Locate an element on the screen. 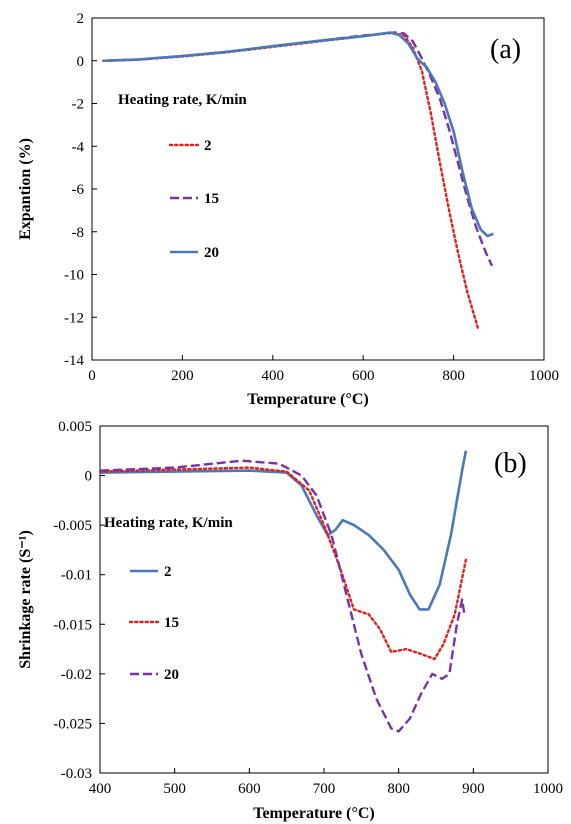 The height and width of the screenshot is (824, 571). x-tick-label: 700 is located at coordinates (324, 789).